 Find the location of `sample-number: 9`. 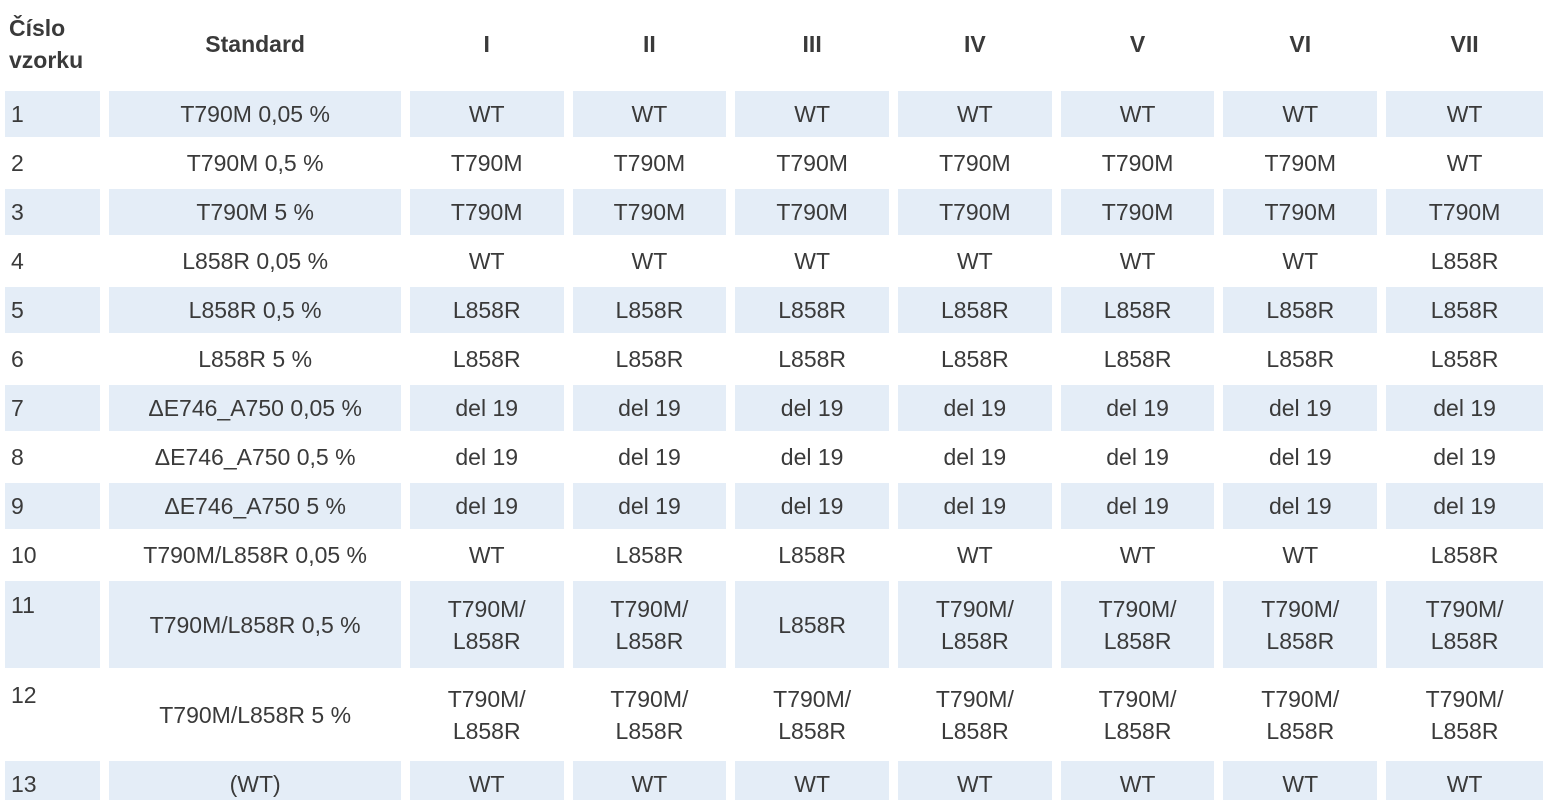

sample-number: 9 is located at coordinates (53, 506).